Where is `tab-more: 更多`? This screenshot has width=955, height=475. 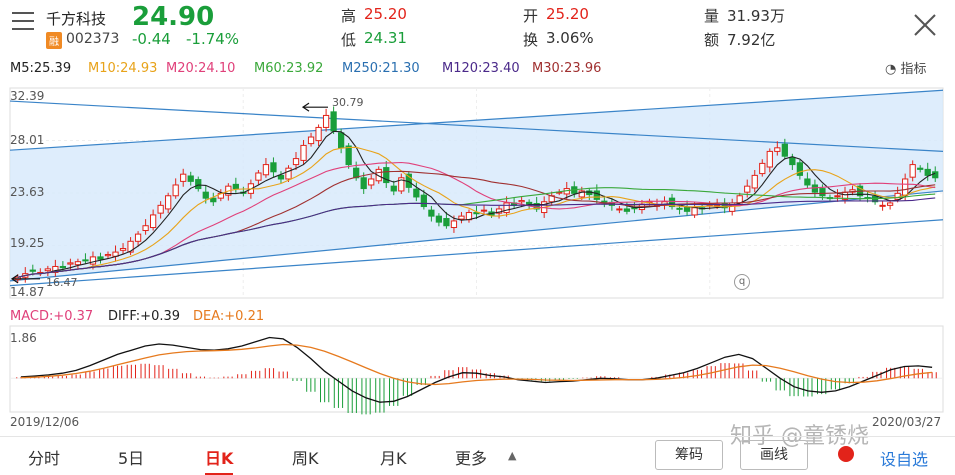
tab-more: 更多 is located at coordinates (471, 458).